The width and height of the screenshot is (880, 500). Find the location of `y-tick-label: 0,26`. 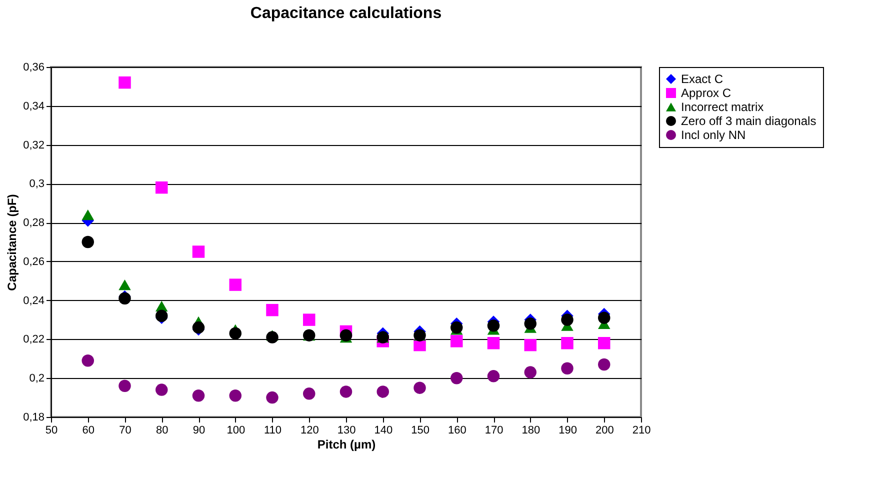

y-tick-label: 0,26 is located at coordinates (33, 262).